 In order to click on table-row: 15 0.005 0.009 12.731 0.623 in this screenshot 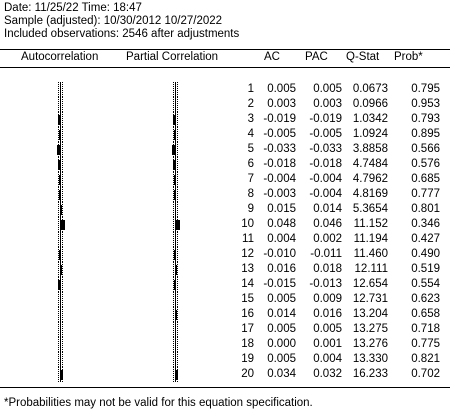, I will do `click(225, 299)`.